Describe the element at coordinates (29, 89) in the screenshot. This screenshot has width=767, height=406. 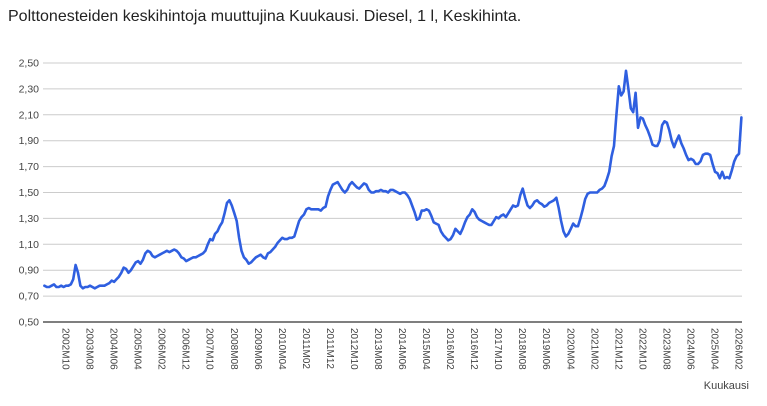
I see `y-tick-label: 2,30` at that location.